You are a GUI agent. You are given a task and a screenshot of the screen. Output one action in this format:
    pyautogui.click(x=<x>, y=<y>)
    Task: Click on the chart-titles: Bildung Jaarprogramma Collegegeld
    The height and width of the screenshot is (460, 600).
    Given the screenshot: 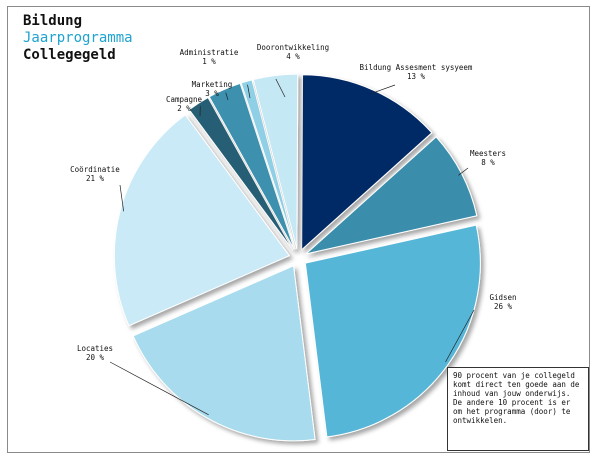 What is the action you would take?
    pyautogui.click(x=78, y=38)
    